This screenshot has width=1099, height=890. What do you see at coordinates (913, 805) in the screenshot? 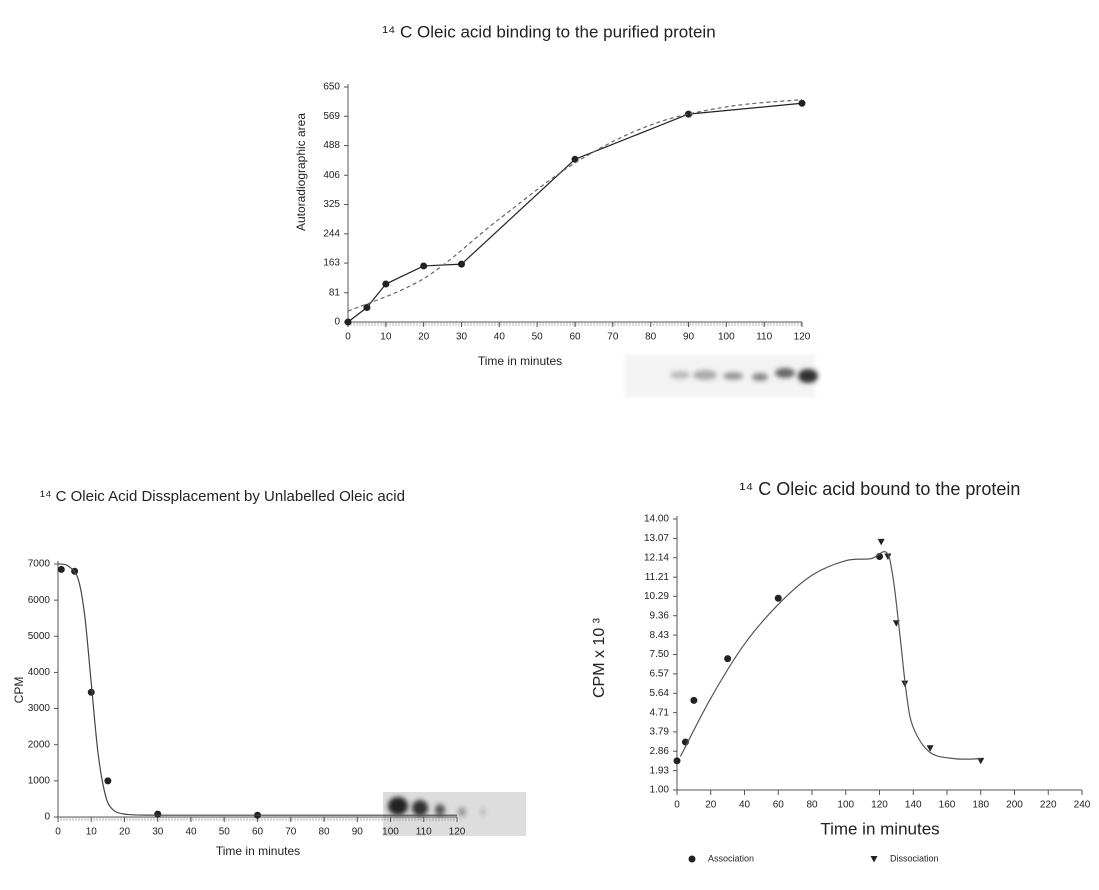
I see `x-tick-label: 140` at bounding box center [913, 805].